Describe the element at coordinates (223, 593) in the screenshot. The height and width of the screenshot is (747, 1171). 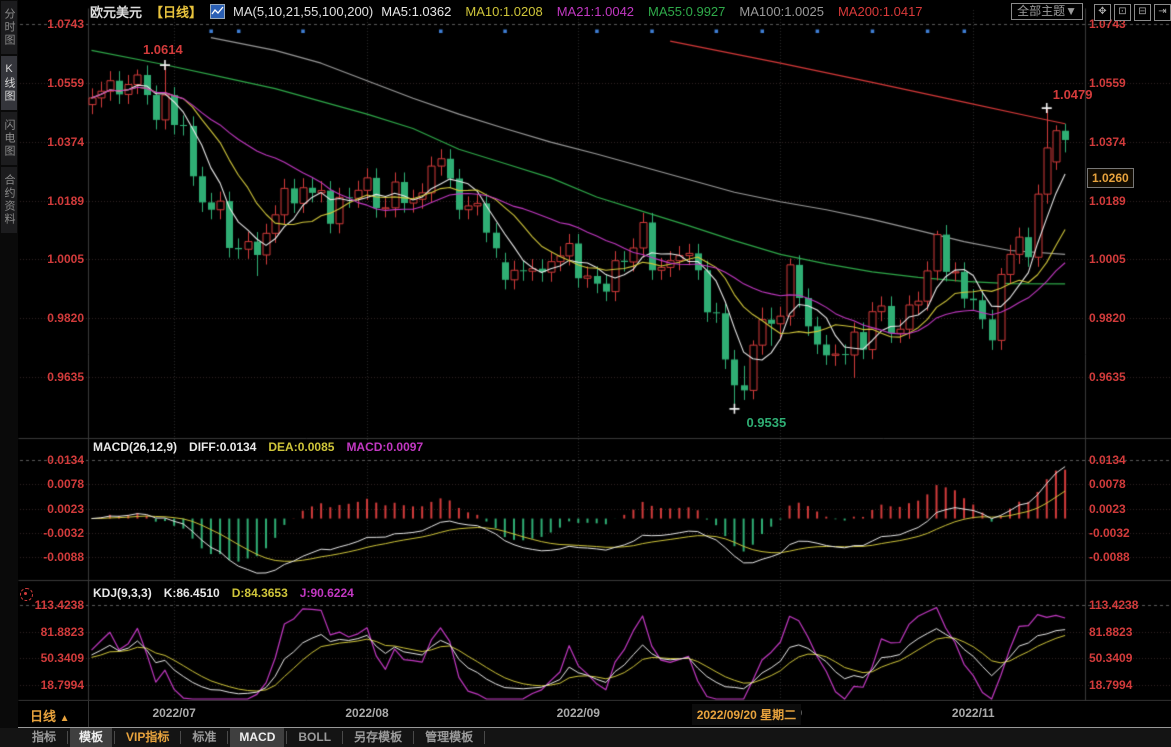
I see `kdj-pane-header: KDJ(9,3,3) K:86.4510 D:84.3653 J:90.6224` at that location.